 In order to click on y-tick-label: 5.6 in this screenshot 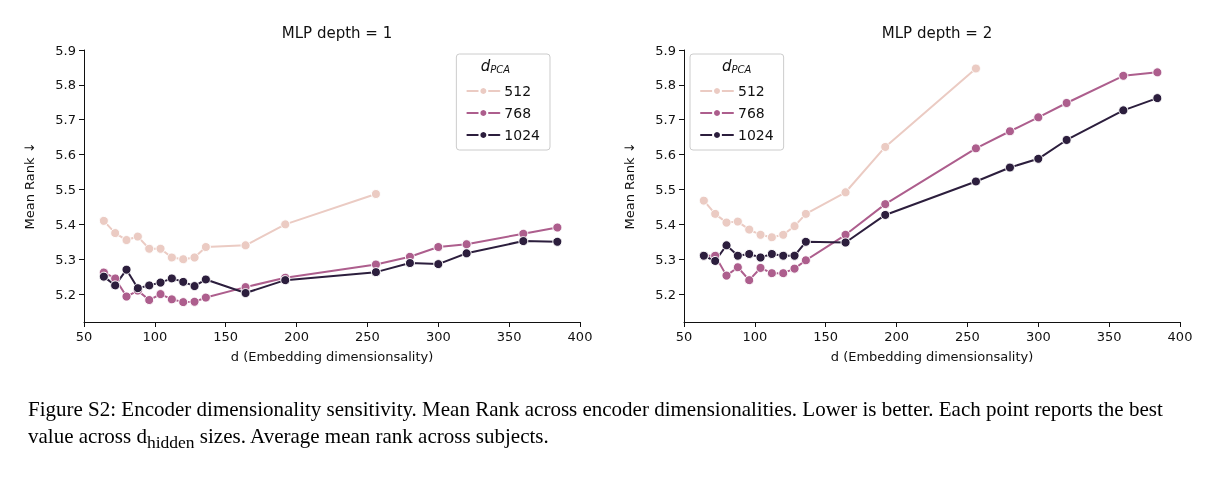, I will do `click(665, 155)`.